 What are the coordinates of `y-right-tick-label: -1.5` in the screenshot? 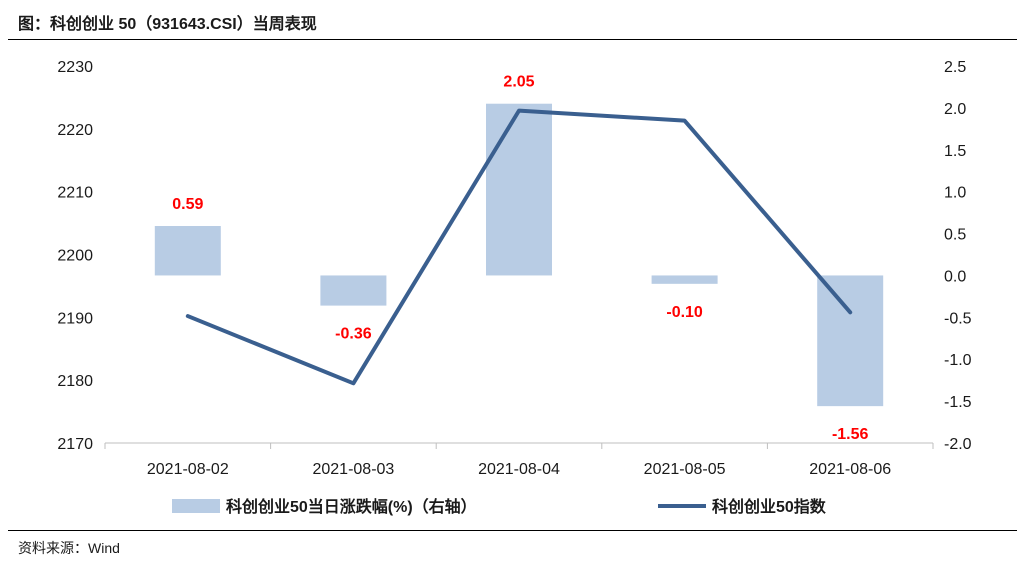 It's located at (958, 402).